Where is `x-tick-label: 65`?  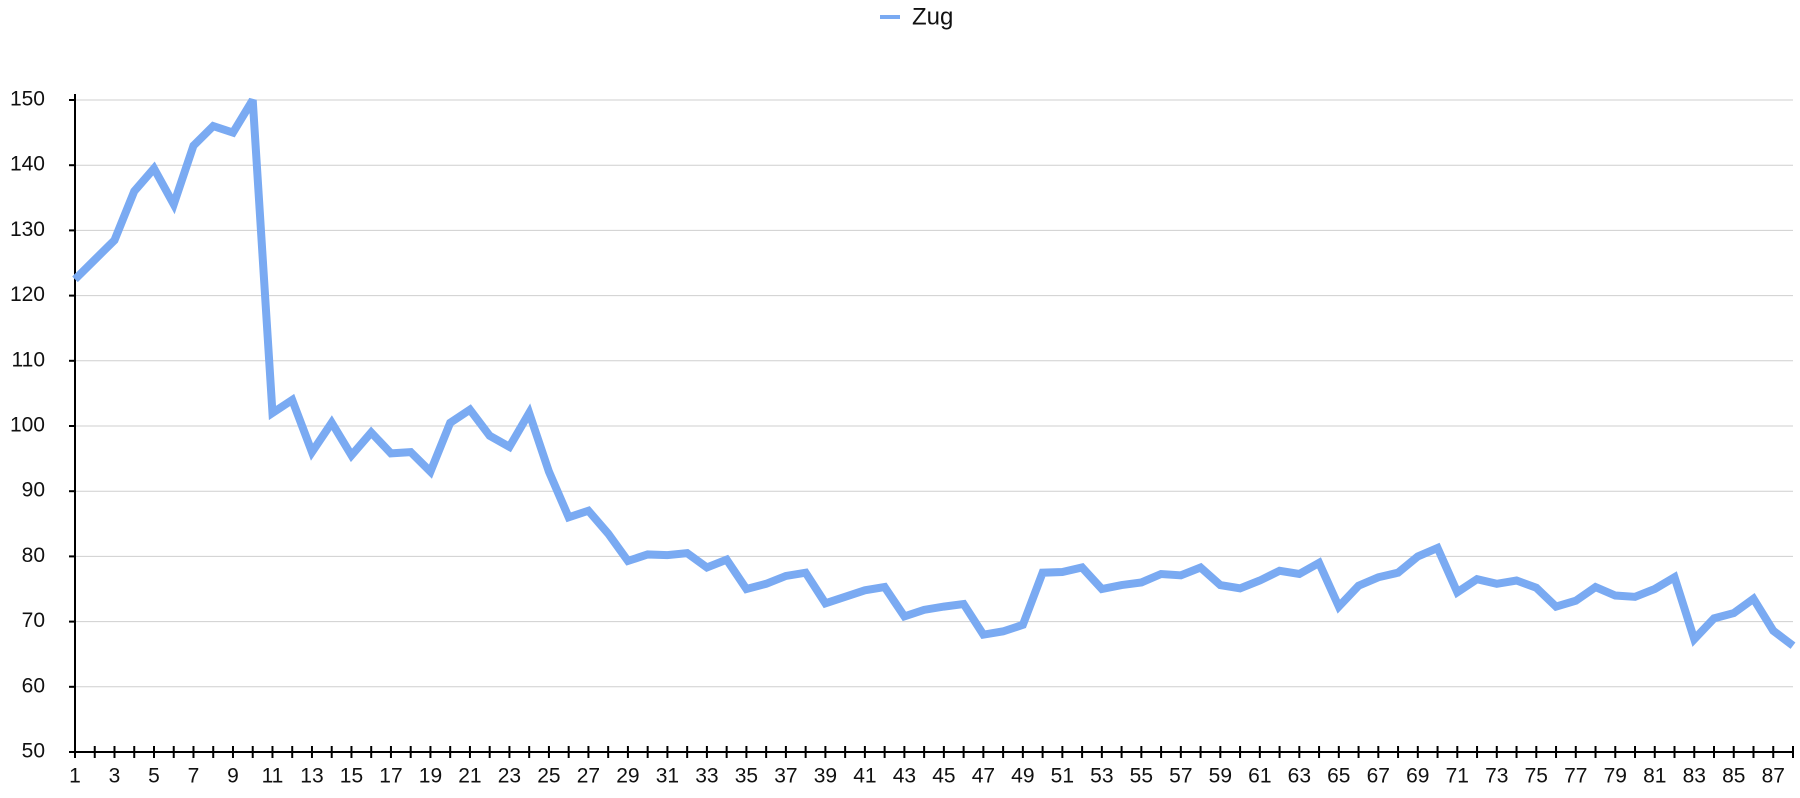 x-tick-label: 65 is located at coordinates (1338, 776).